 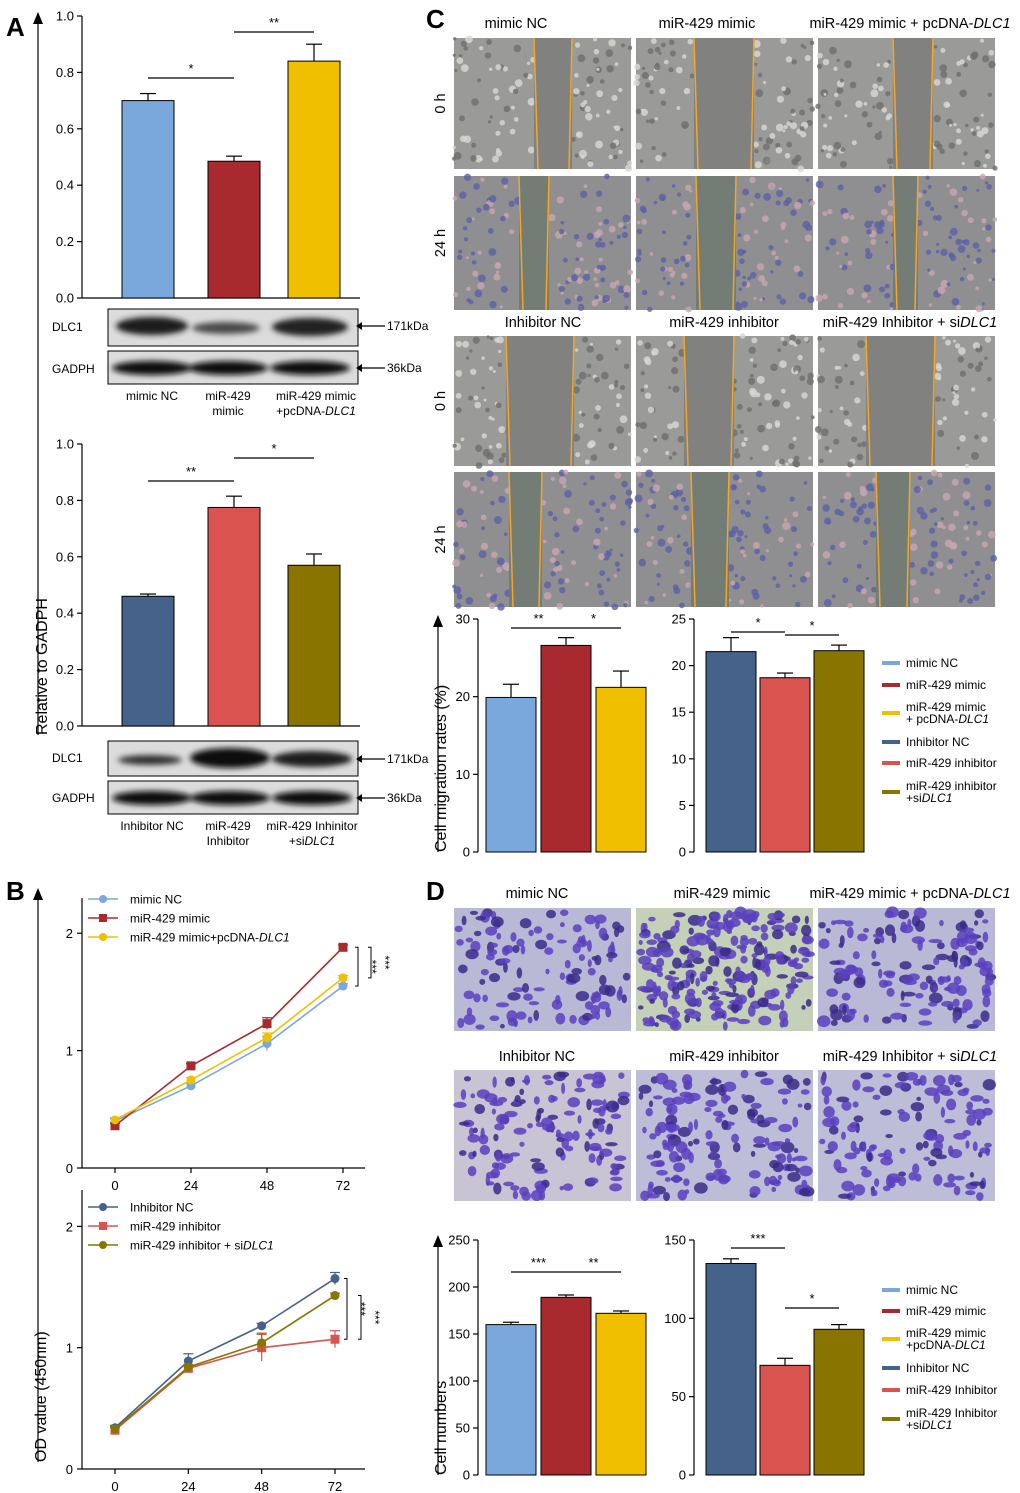 I want to click on y-tick-label: 1, so click(x=69, y=1051).